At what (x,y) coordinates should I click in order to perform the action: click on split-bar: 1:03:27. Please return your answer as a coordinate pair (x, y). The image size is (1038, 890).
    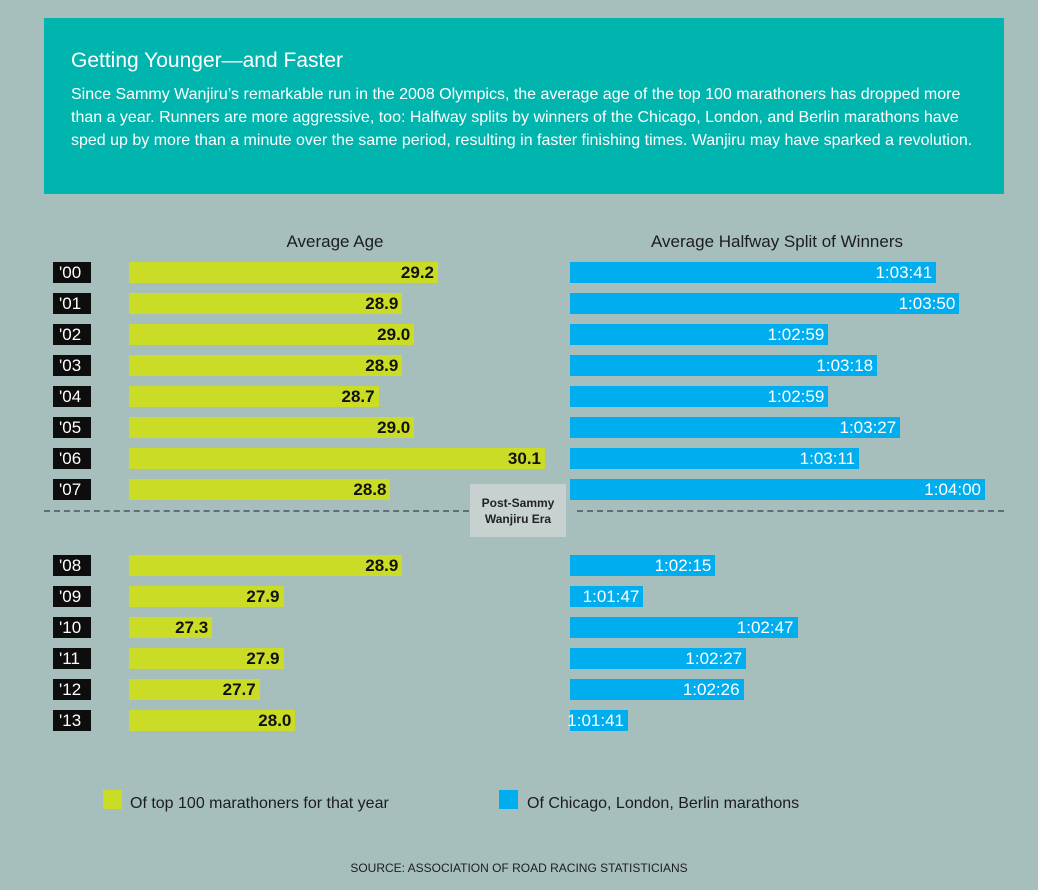
    Looking at the image, I should click on (735, 427).